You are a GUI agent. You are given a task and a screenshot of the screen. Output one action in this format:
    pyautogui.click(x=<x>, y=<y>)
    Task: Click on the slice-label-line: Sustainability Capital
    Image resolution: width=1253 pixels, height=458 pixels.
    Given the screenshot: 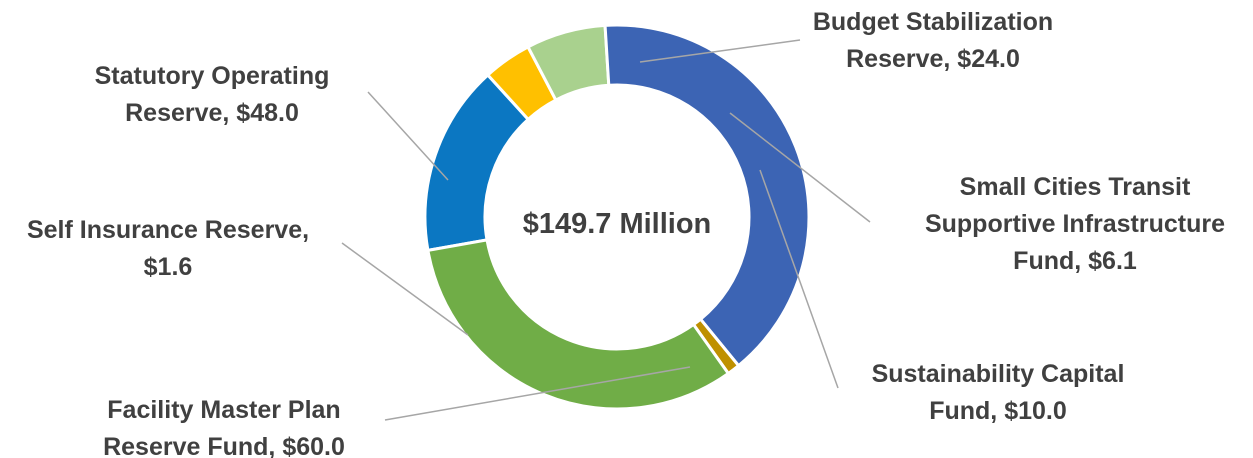 What is the action you would take?
    pyautogui.click(x=998, y=374)
    